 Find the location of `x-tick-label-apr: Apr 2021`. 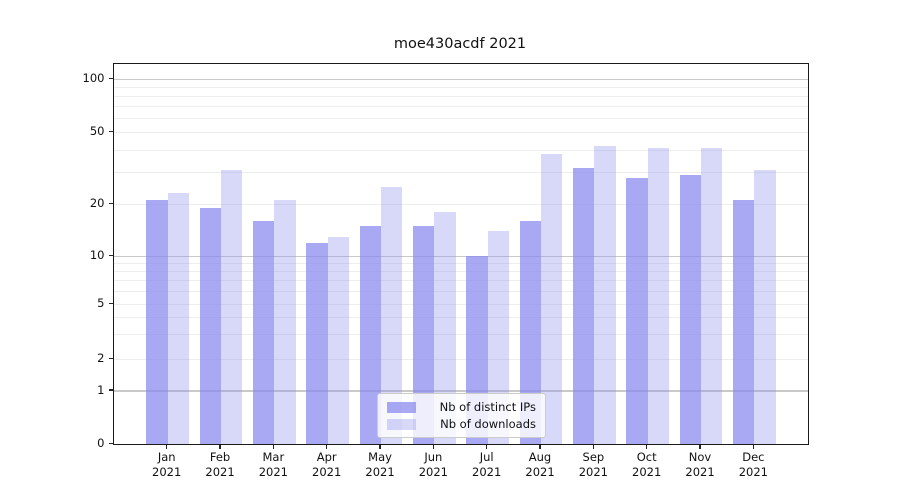

x-tick-label-apr: Apr 2021 is located at coordinates (327, 464).